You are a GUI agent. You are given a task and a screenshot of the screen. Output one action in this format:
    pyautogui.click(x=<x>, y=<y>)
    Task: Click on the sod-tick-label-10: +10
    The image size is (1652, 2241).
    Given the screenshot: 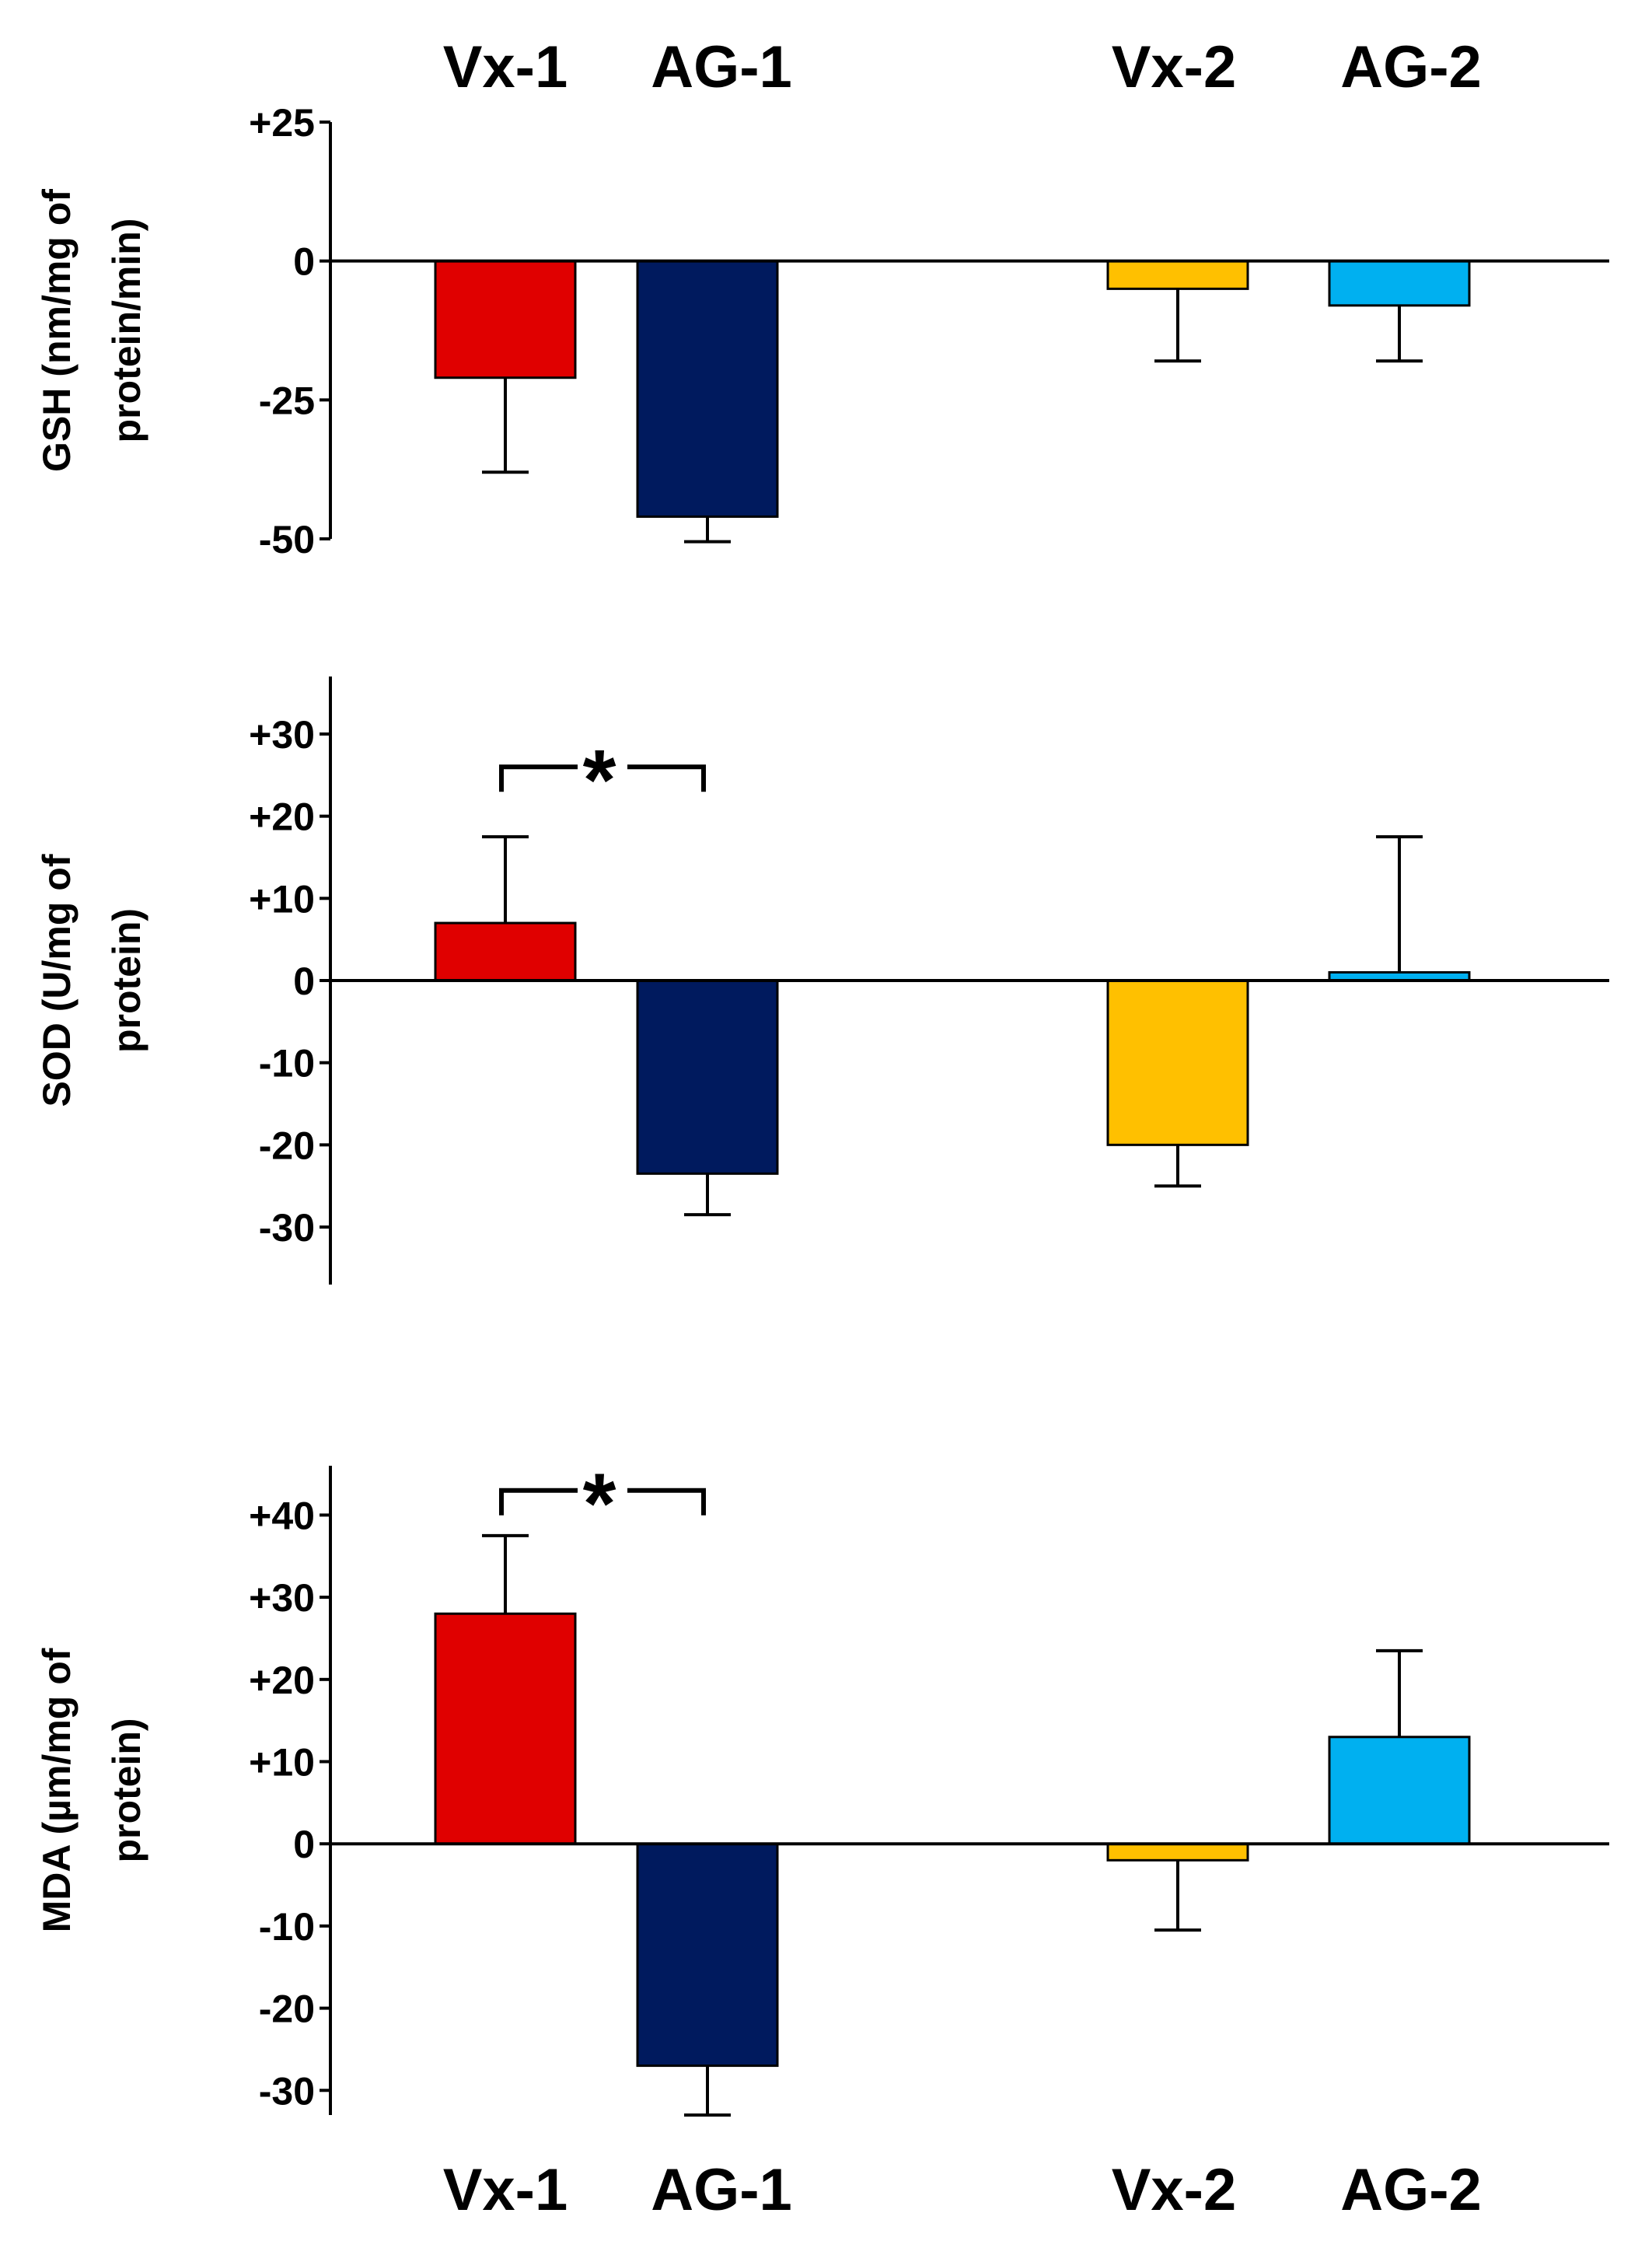 What is the action you would take?
    pyautogui.click(x=282, y=899)
    